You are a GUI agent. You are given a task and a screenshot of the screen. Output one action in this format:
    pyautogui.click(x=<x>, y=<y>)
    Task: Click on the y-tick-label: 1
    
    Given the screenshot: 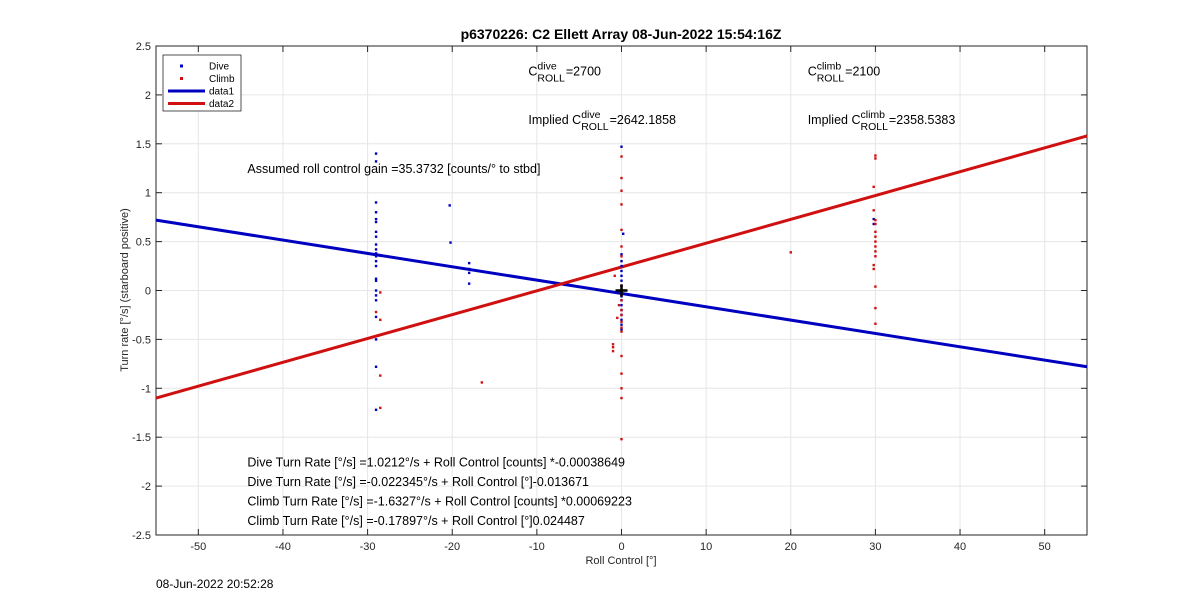 What is the action you would take?
    pyautogui.click(x=148, y=194)
    